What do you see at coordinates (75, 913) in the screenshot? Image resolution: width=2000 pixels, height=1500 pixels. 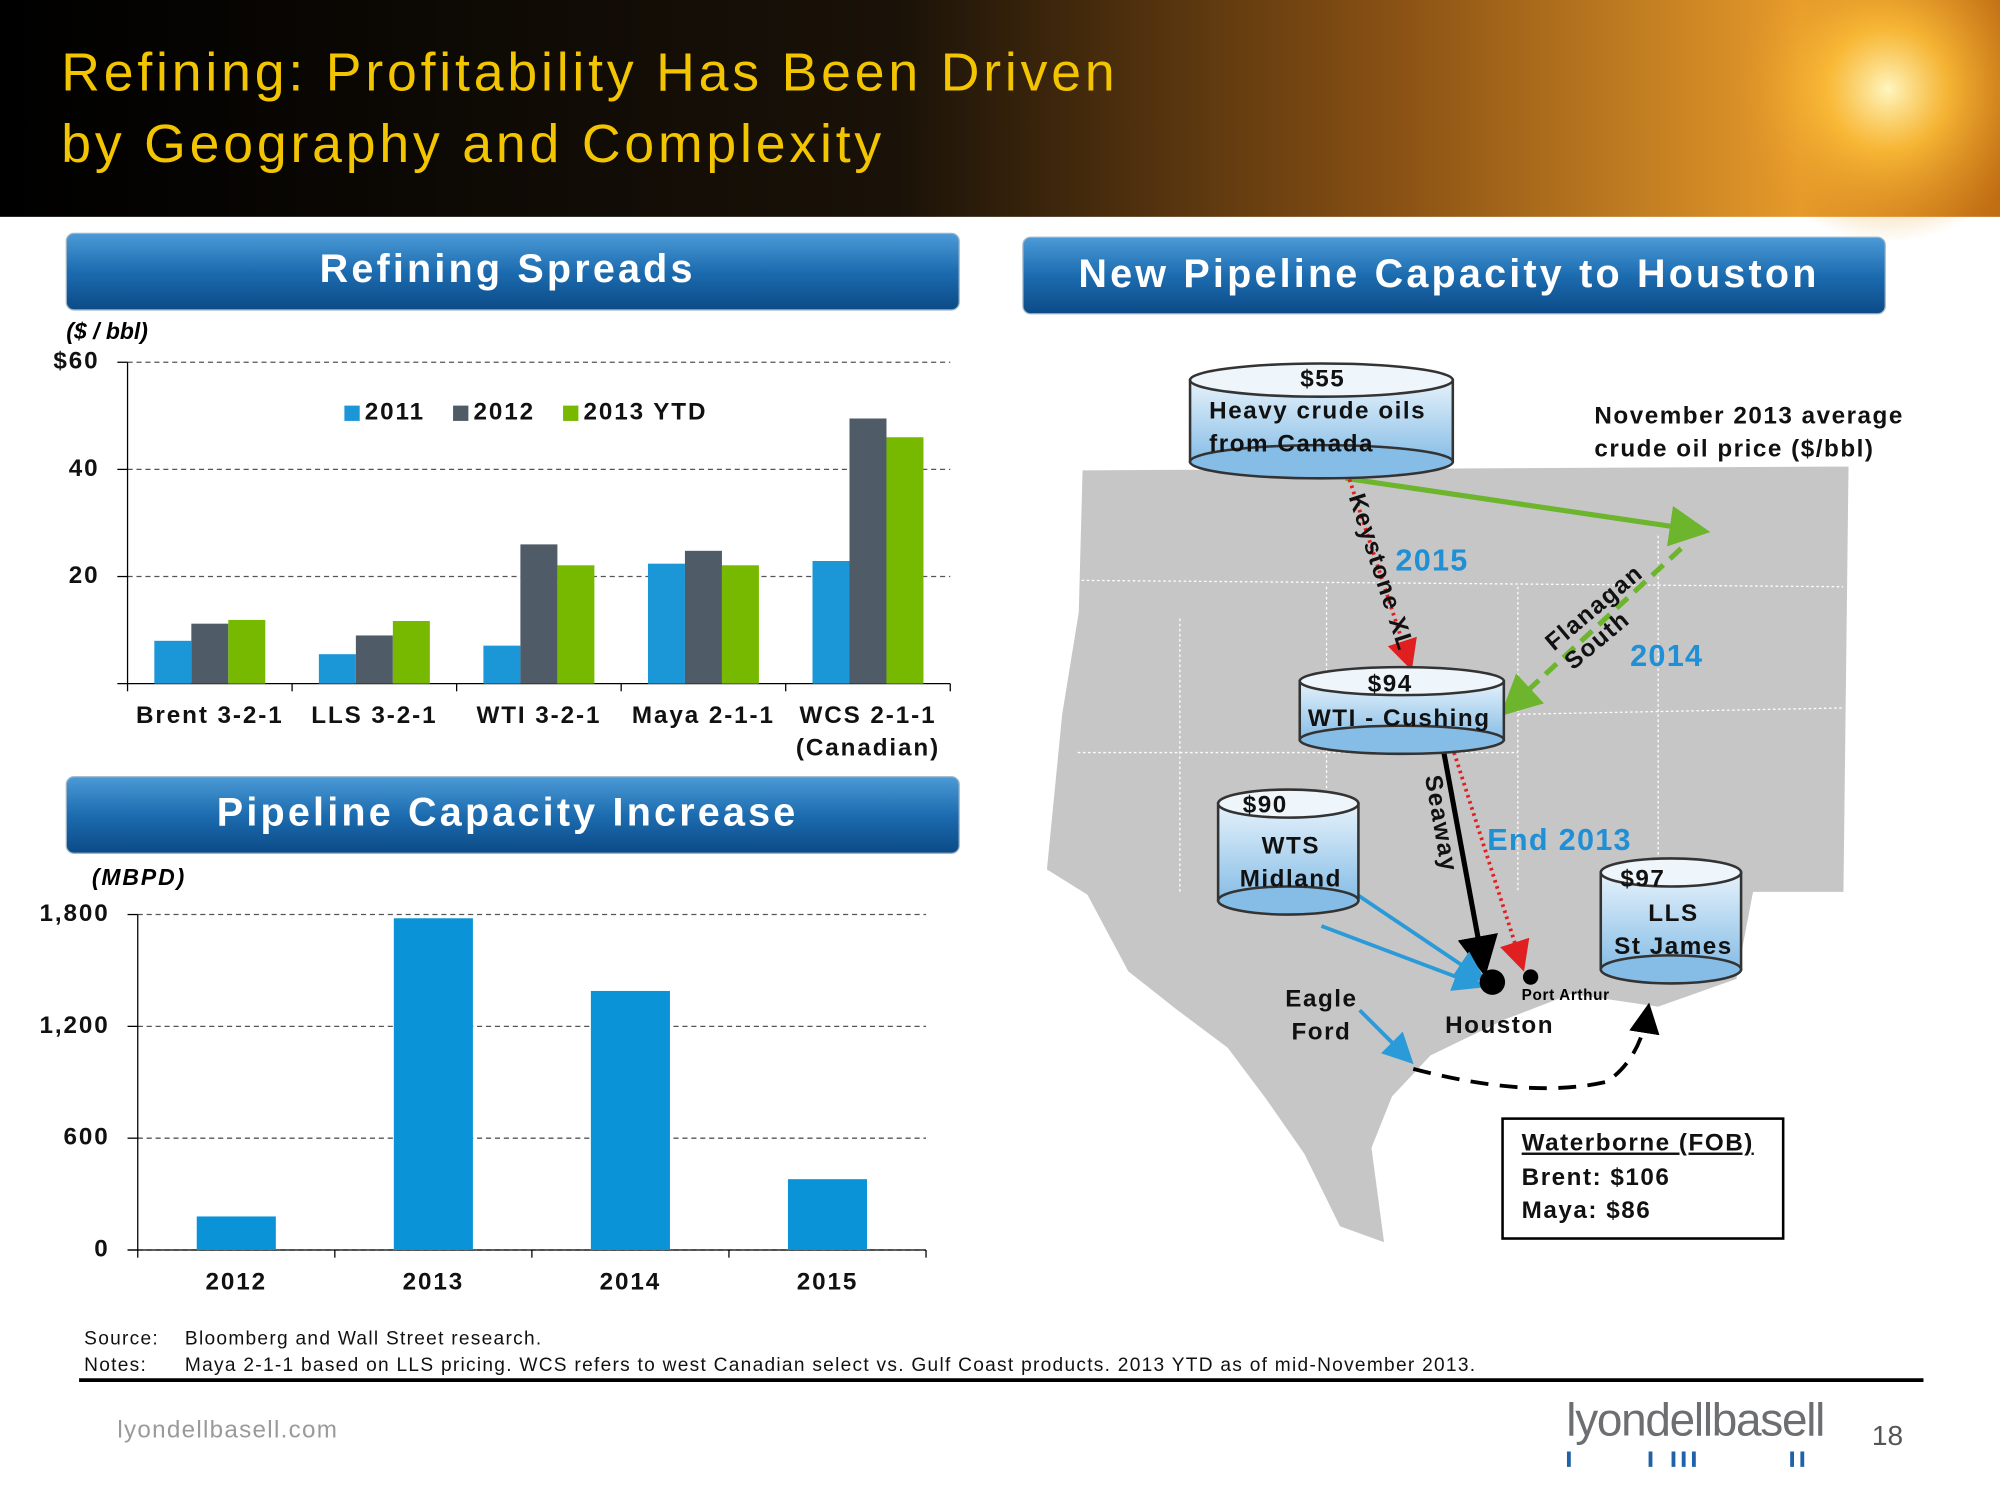 I see `y-tick-label: 1,800` at bounding box center [75, 913].